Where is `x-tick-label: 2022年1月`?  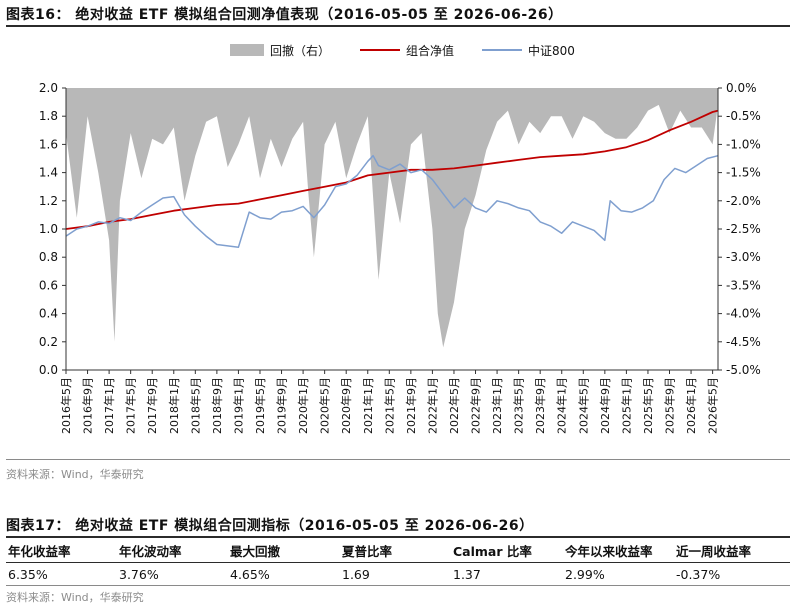 x-tick-label: 2022年1月 is located at coordinates (432, 405).